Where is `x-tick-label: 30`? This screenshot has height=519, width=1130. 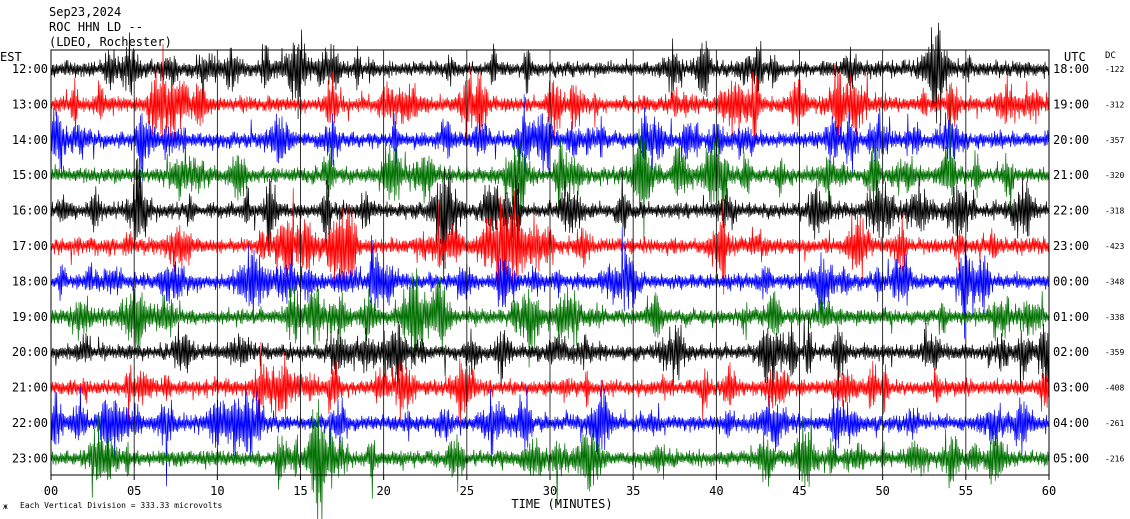
x-tick-label: 30 is located at coordinates (550, 491).